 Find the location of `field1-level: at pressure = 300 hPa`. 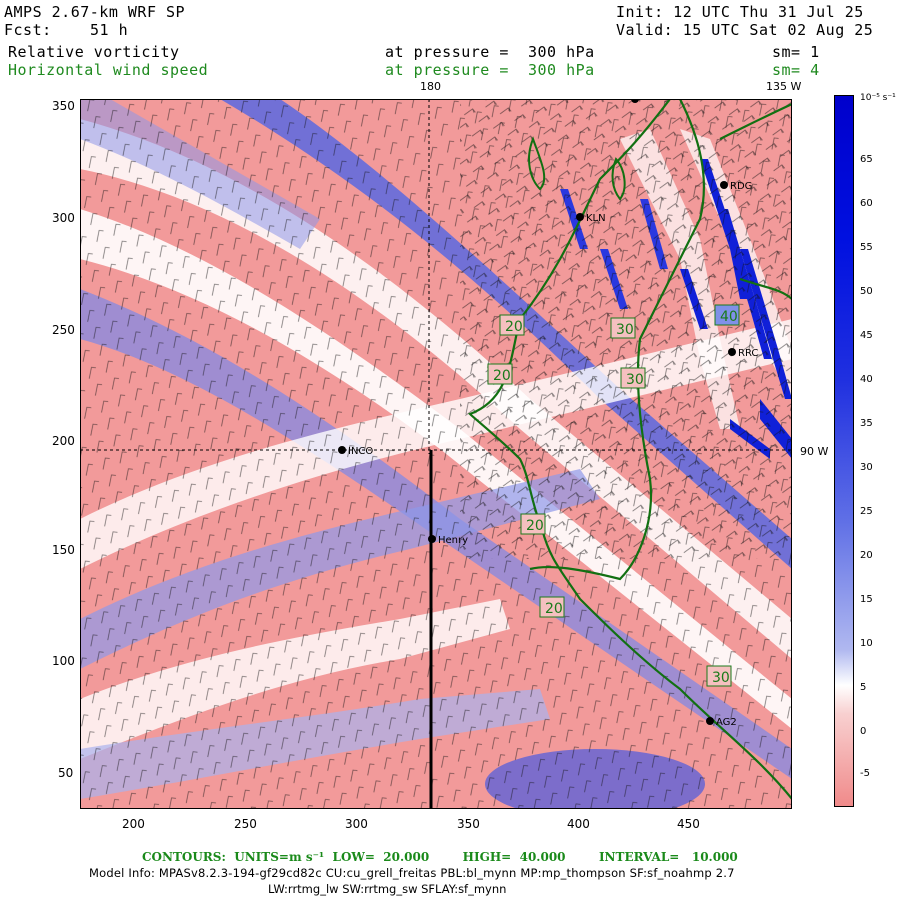

field1-level: at pressure = 300 hPa is located at coordinates (490, 52).